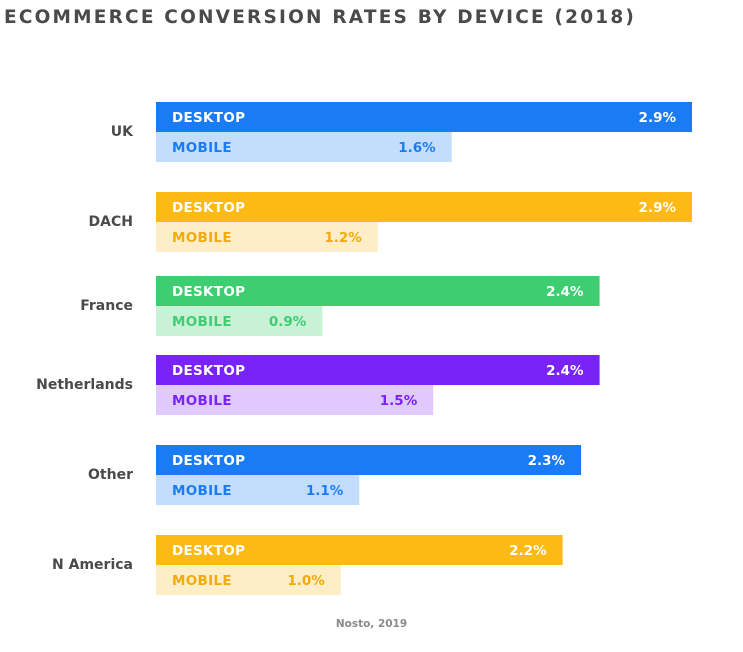  Describe the element at coordinates (306, 581) in the screenshot. I see `bar-value-mobile-n-america: 1.0%` at that location.